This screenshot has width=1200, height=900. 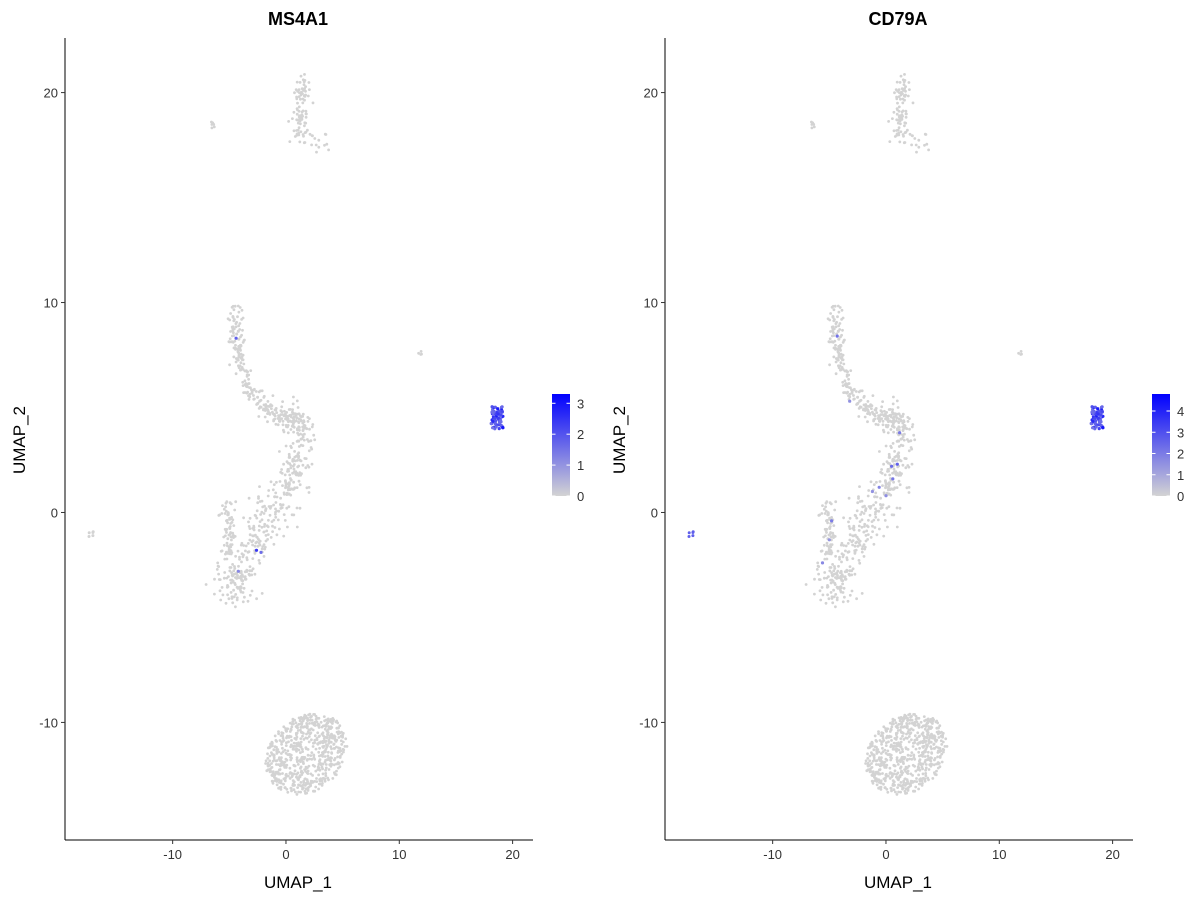 I want to click on expressing-cell-point, so click(x=491, y=423).